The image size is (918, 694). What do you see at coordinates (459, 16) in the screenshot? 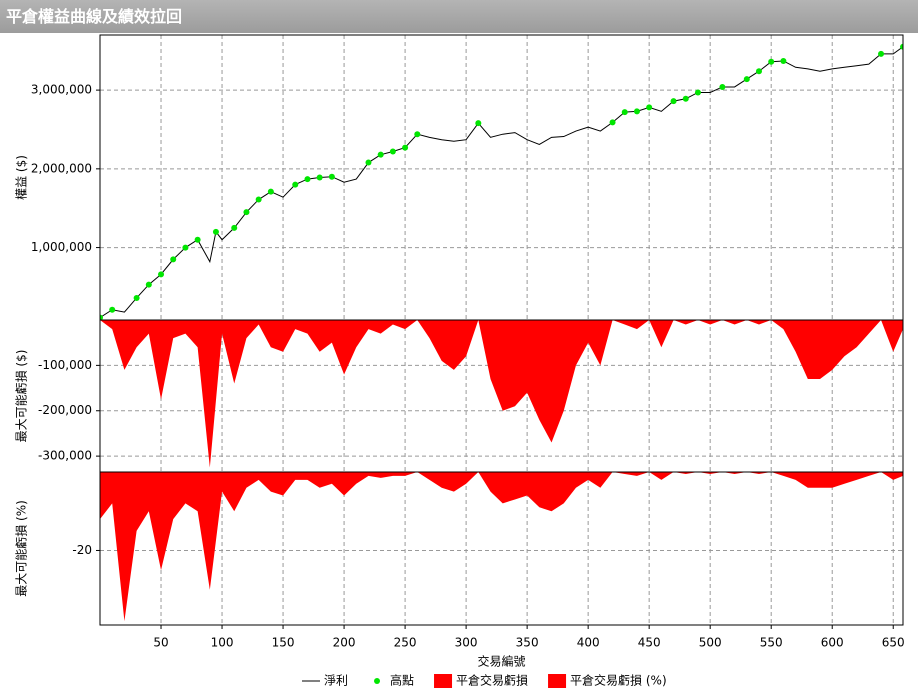
I see `window-title: 平倉權益曲線及績效拉回` at bounding box center [459, 16].